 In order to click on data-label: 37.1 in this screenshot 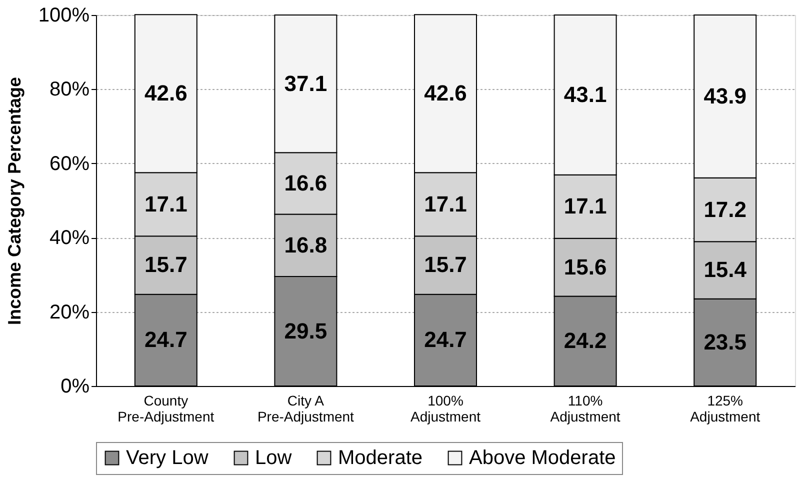, I will do `click(306, 83)`.